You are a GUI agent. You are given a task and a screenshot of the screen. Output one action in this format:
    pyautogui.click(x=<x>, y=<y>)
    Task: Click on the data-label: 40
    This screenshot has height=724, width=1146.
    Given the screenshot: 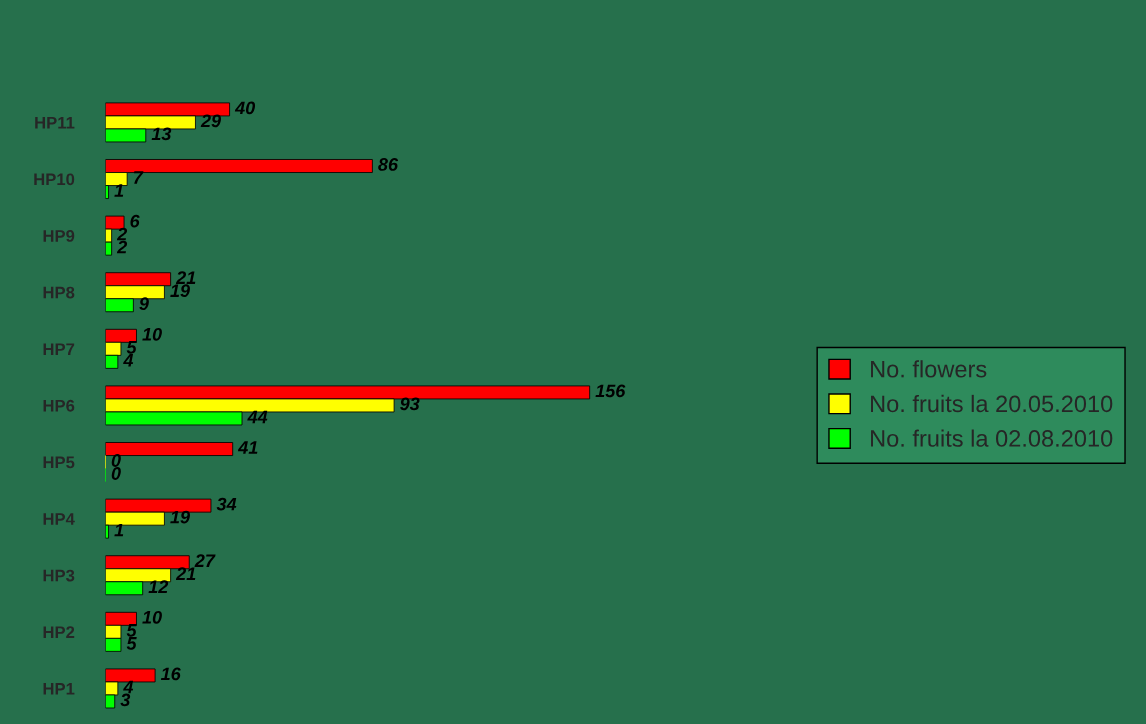 What is the action you would take?
    pyautogui.click(x=245, y=108)
    